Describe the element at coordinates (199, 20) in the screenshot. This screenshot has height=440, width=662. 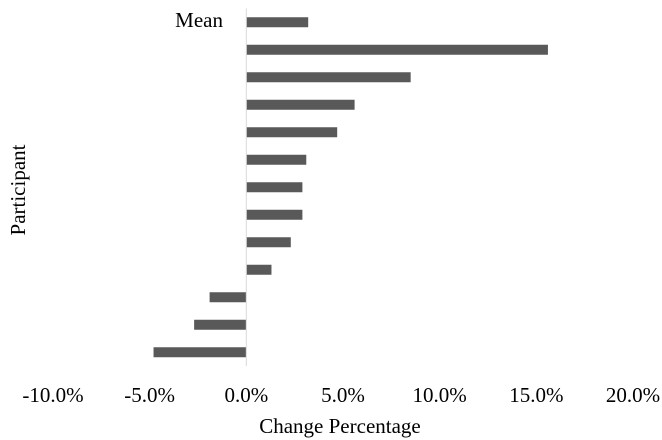
I see `y-tick-label: Mean` at that location.